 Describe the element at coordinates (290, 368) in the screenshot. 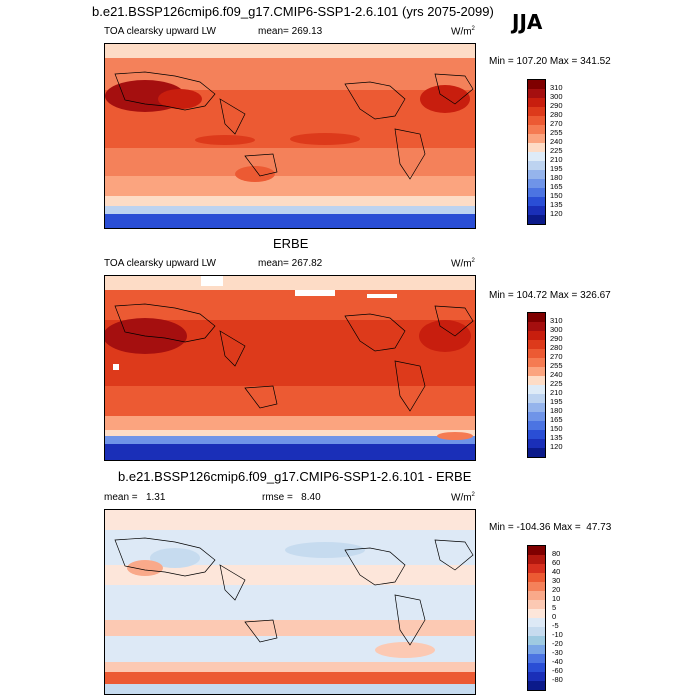

I see `panel2-map` at that location.